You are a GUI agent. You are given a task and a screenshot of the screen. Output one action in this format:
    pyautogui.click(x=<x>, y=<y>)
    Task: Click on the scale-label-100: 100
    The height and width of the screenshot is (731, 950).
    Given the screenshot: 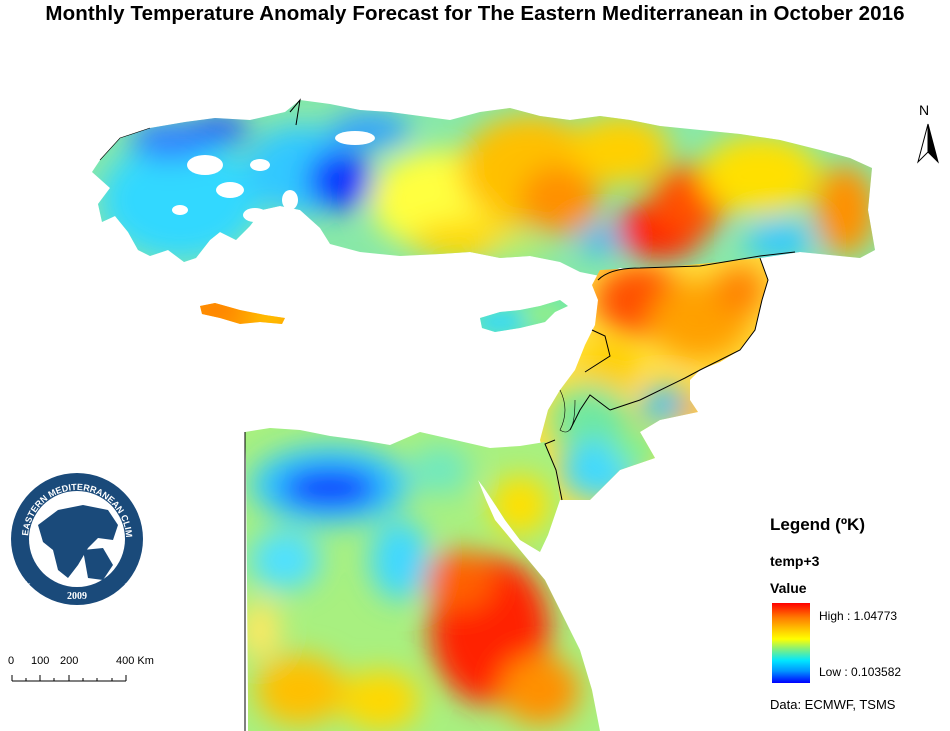 What is the action you would take?
    pyautogui.click(x=40, y=661)
    